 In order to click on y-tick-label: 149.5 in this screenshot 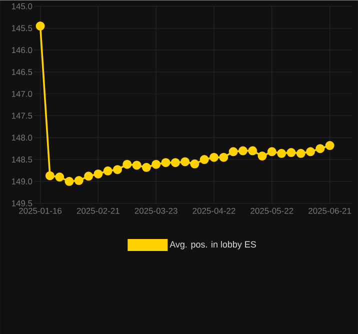, I will do `click(22, 203)`.